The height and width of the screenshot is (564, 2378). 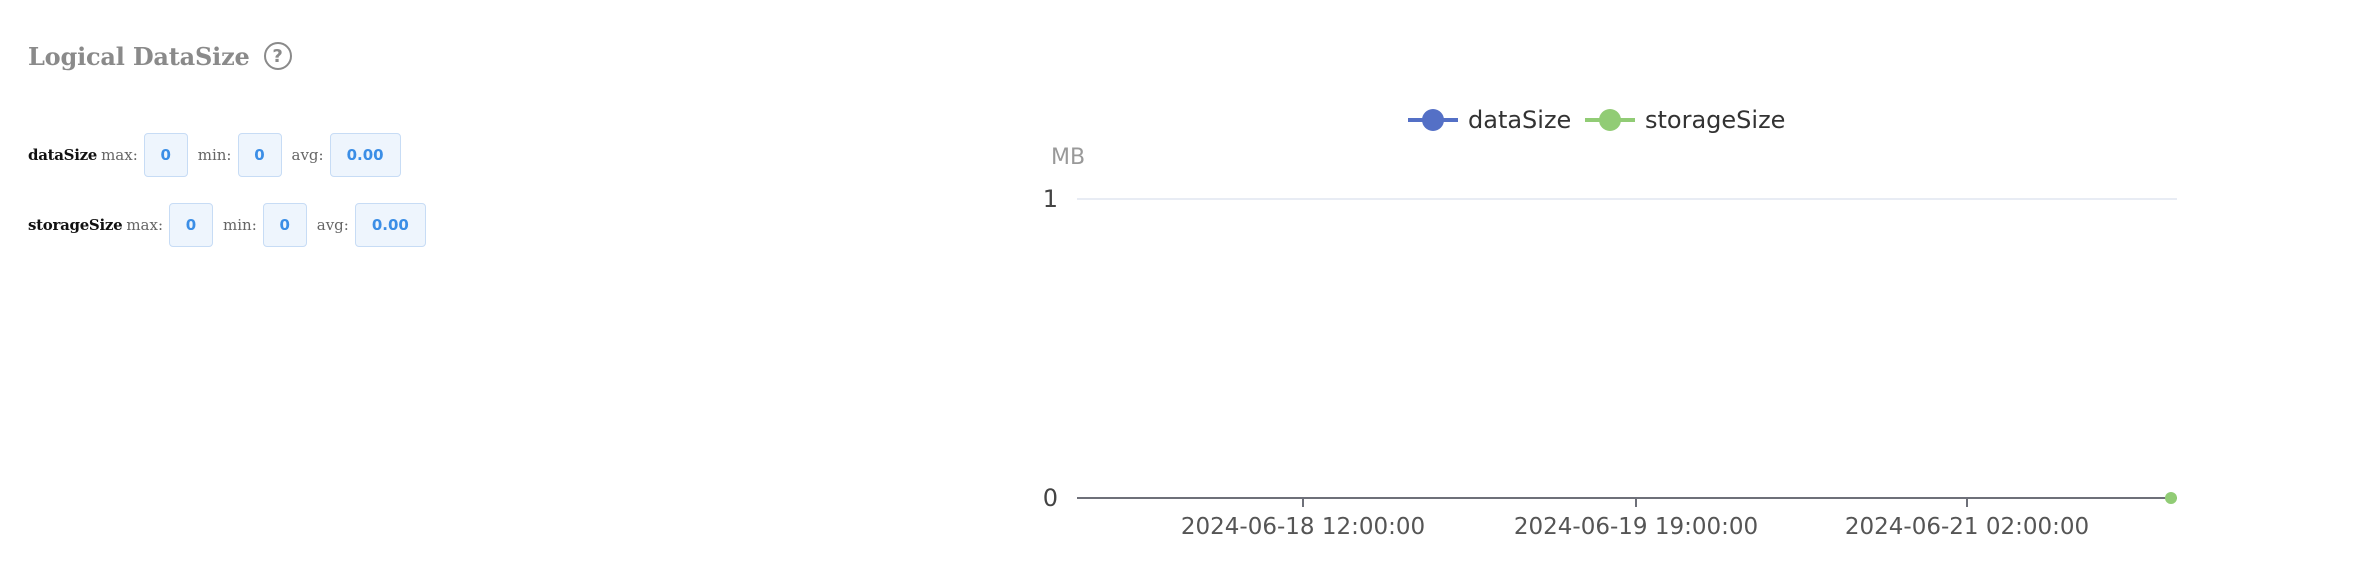 What do you see at coordinates (1068, 157) in the screenshot?
I see `y-axis-title: MB` at bounding box center [1068, 157].